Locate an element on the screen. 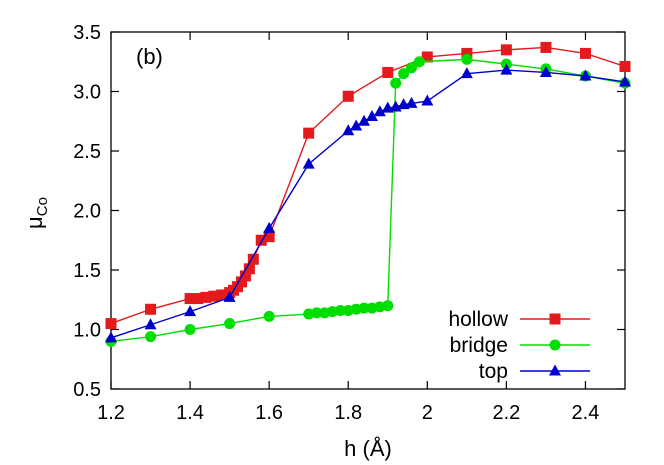 This screenshot has width=664, height=465. y-tick-label: 0.5 is located at coordinates (87, 390).